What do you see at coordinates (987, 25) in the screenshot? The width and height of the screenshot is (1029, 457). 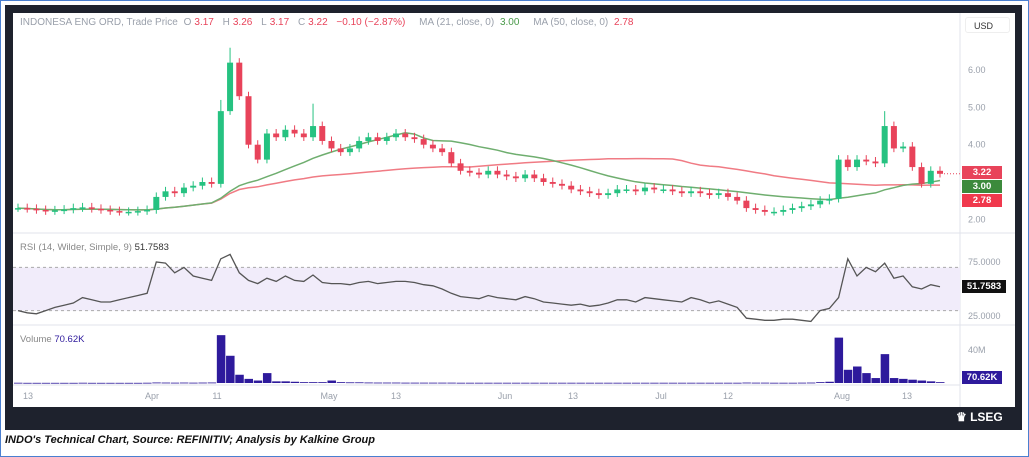 I see `currency-button: USD` at bounding box center [987, 25].